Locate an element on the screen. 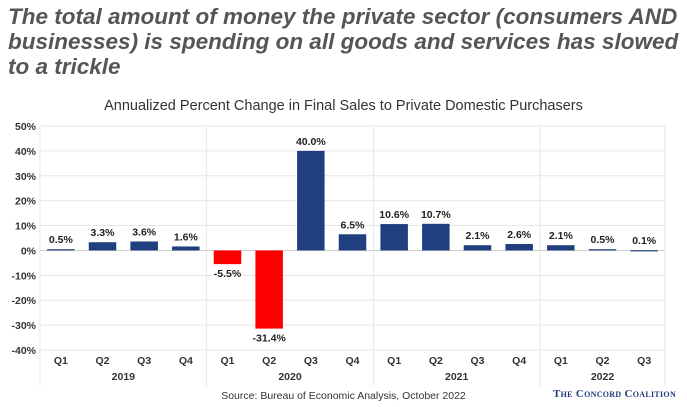 This screenshot has width=687, height=407. y-tick-label: -40% is located at coordinates (23, 351).